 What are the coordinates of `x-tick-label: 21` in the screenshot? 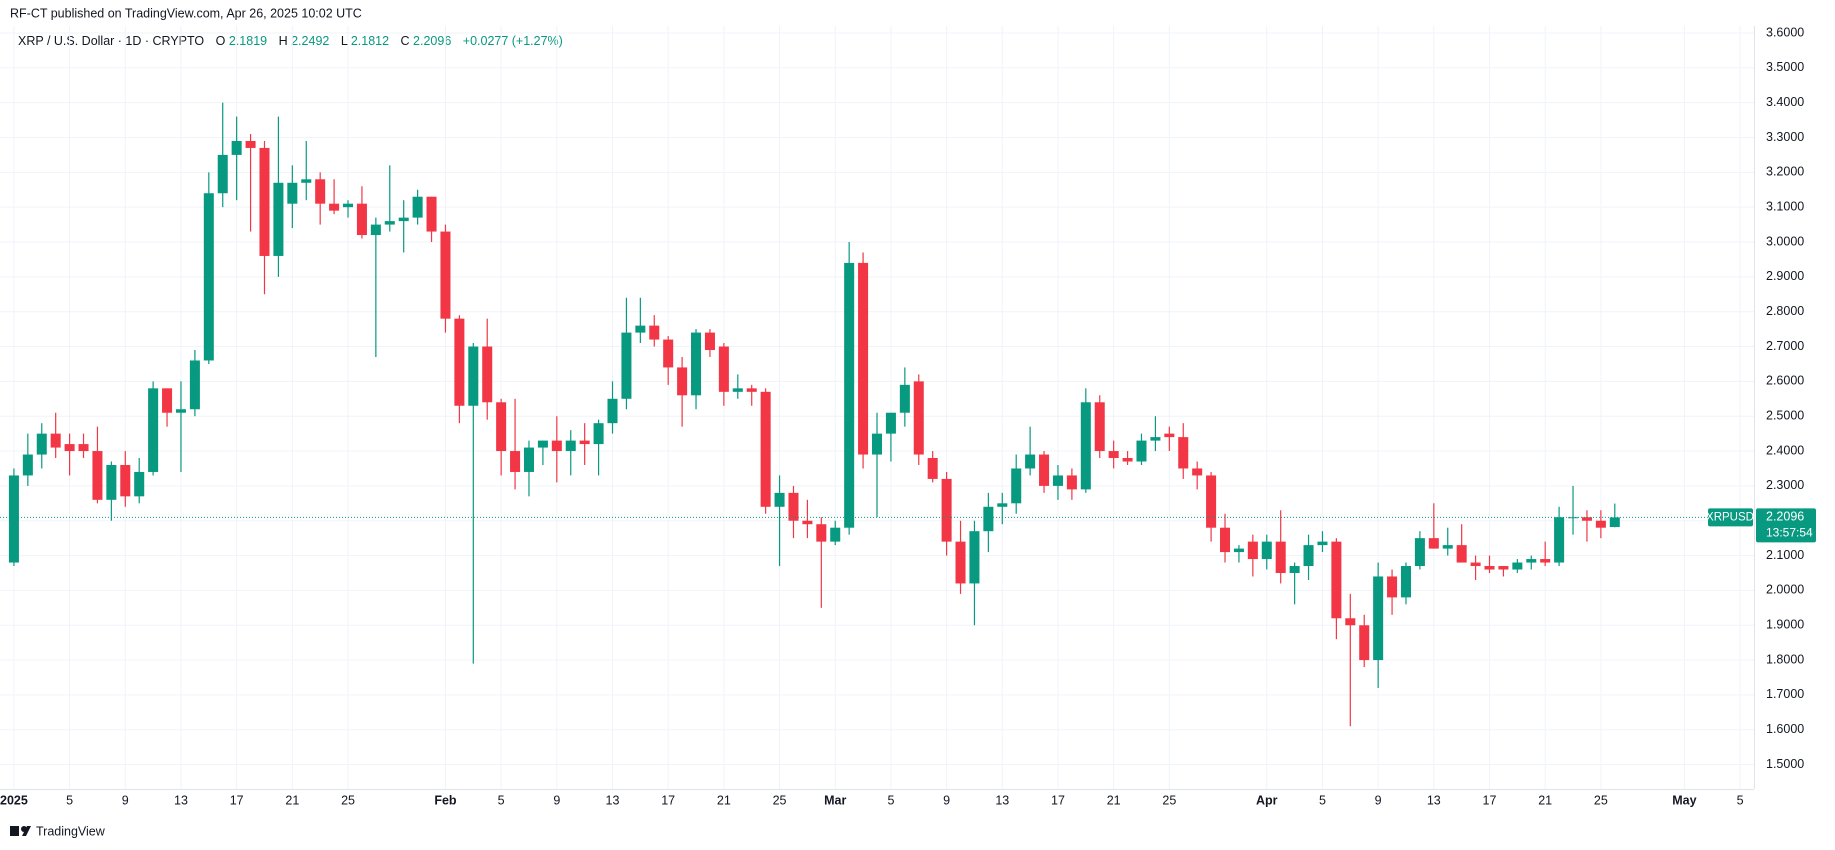 It's located at (1114, 800).